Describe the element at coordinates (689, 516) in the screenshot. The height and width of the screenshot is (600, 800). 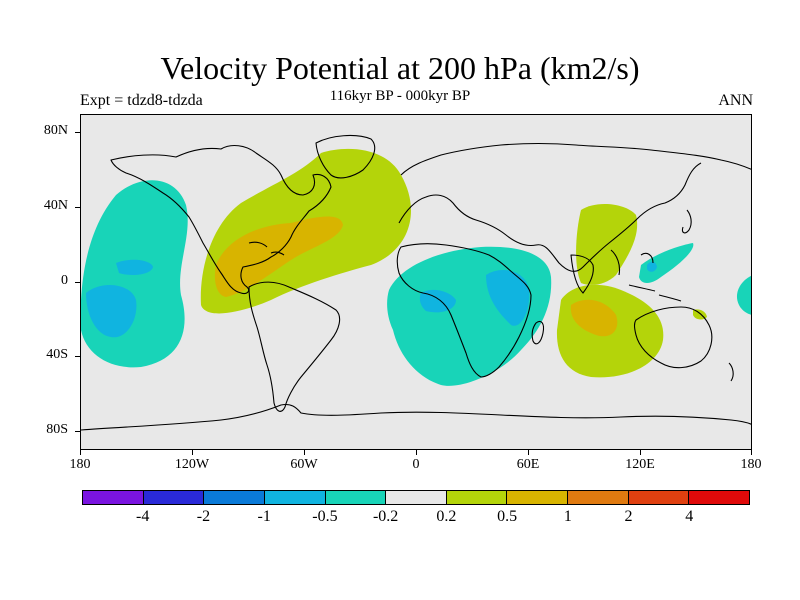
I see `color-bar-label: 4` at that location.